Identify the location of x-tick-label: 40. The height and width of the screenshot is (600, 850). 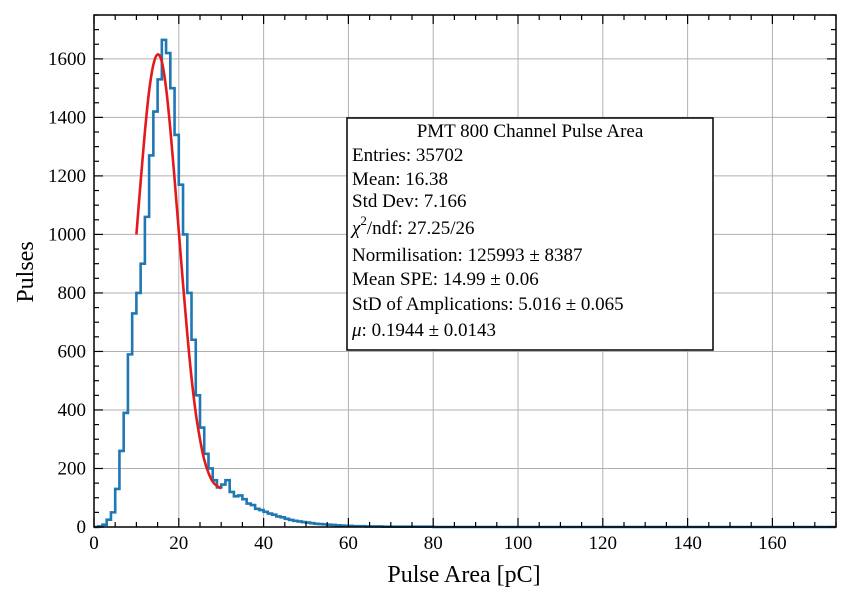
(263, 543).